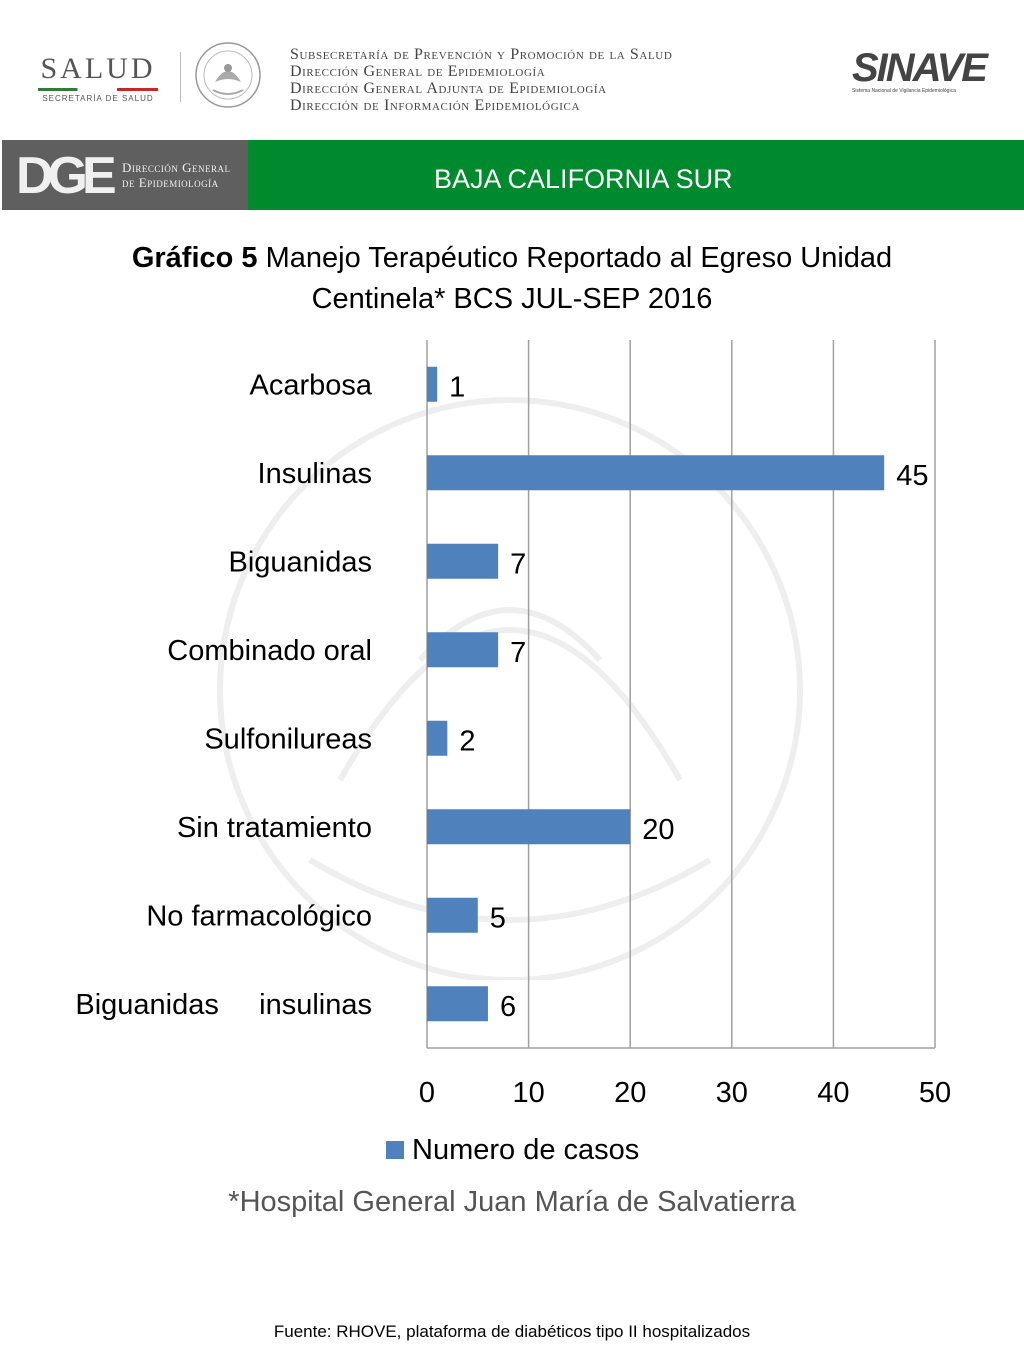  Describe the element at coordinates (98, 89) in the screenshot. I see `salud-logo-rule` at that location.